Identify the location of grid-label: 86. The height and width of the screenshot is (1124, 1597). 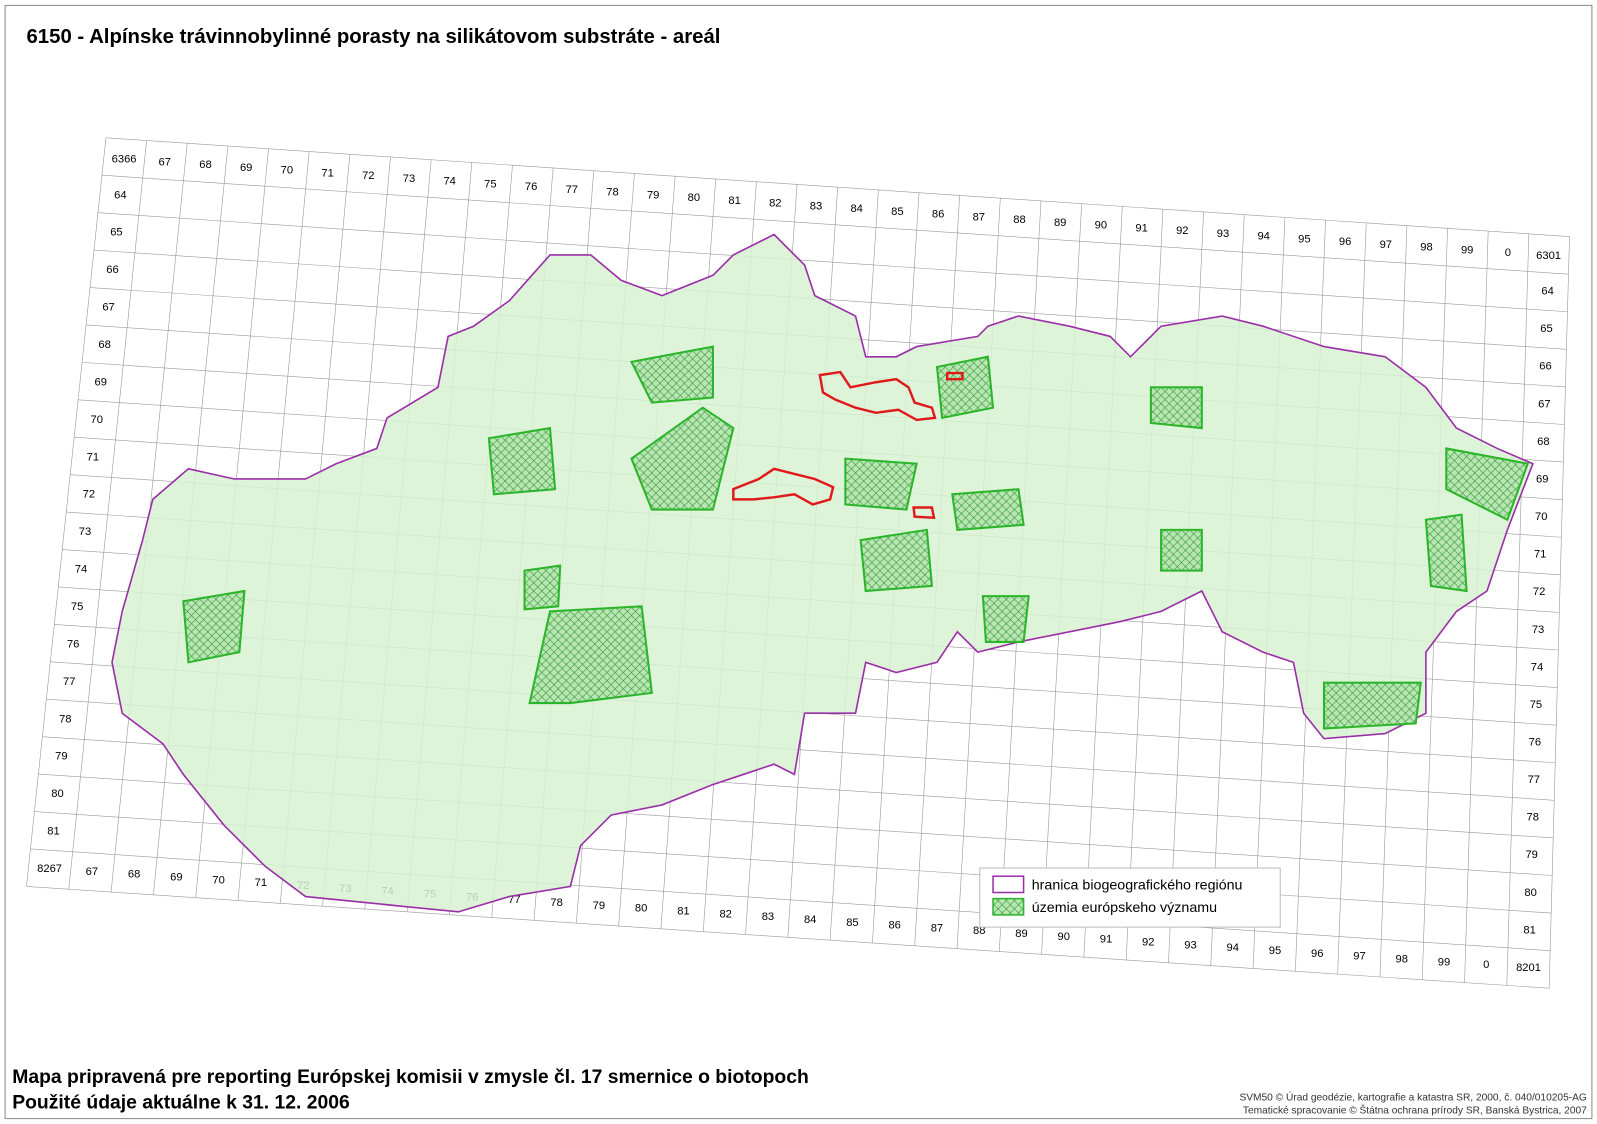
(938, 215).